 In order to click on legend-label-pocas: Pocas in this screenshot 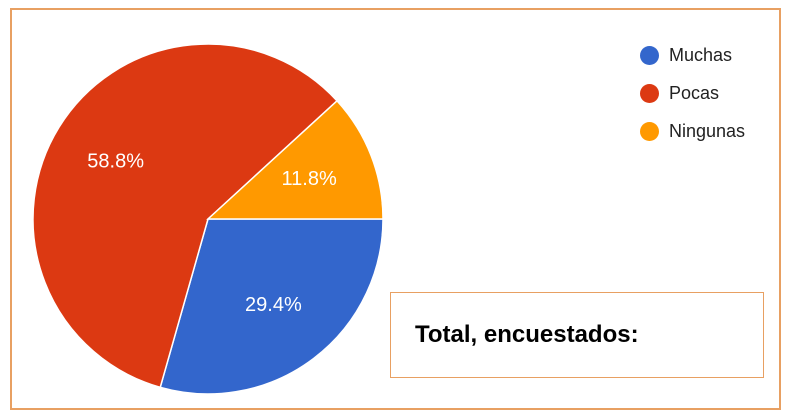, I will do `click(694, 92)`.